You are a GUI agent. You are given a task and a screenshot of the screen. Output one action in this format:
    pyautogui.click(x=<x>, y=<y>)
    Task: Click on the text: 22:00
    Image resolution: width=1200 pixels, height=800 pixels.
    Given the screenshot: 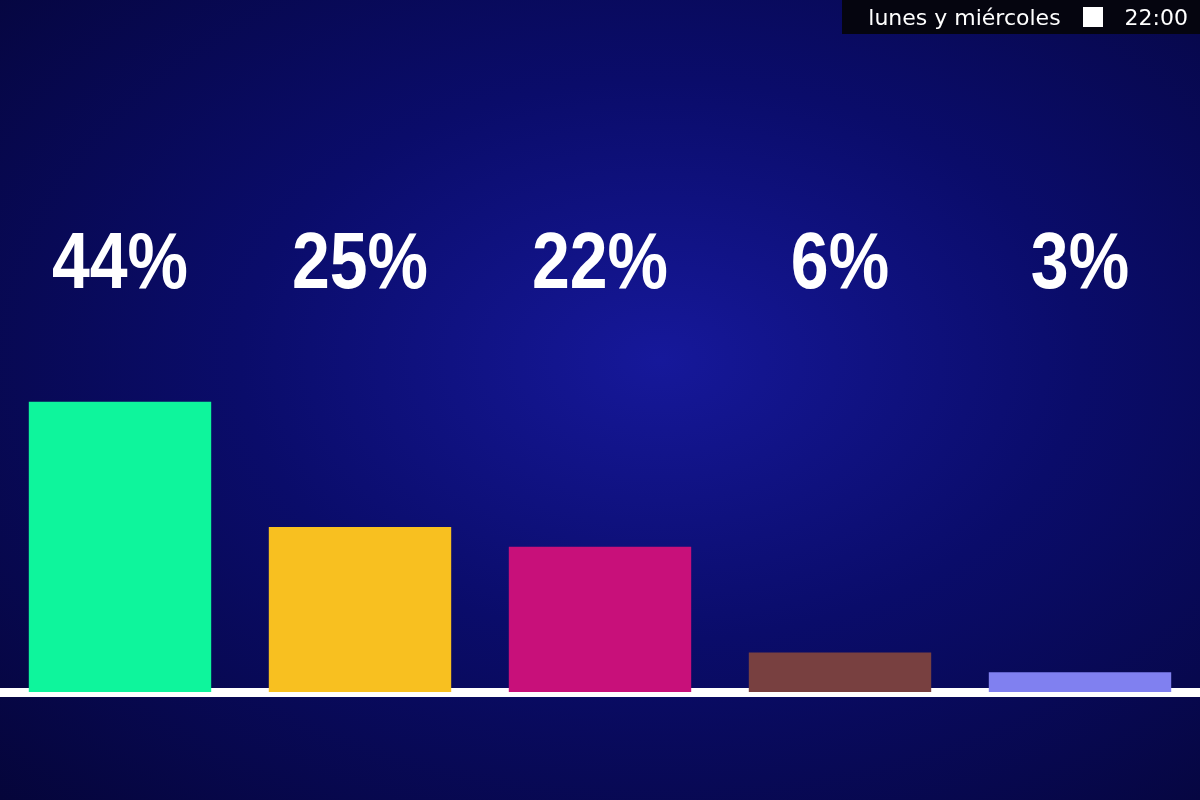 What is the action you would take?
    pyautogui.click(x=1156, y=17)
    